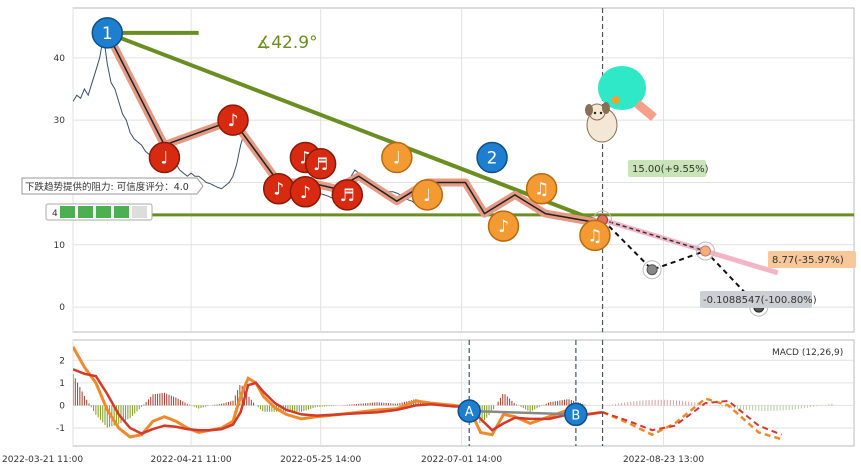  Describe the element at coordinates (60, 121) in the screenshot. I see `price-y-tick-label: 30` at that location.